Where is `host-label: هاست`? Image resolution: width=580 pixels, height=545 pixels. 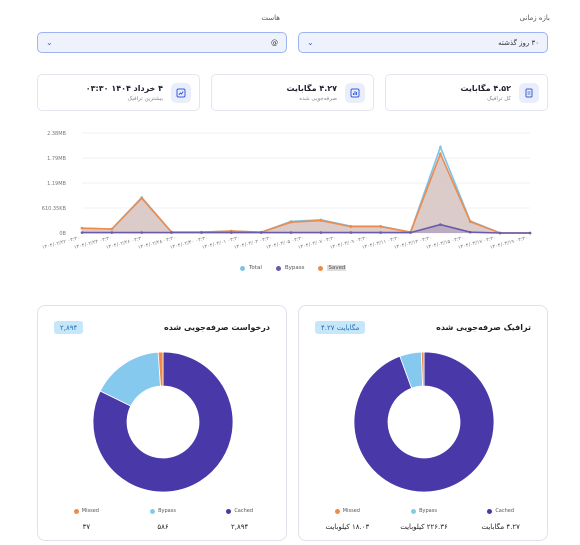 host-label: هاست is located at coordinates (270, 18).